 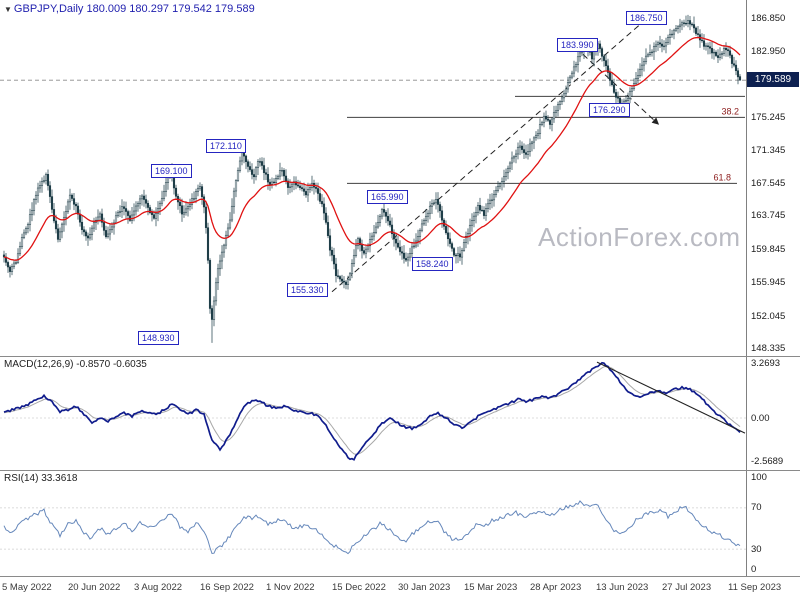 I want to click on axis-tick: 70, so click(x=756, y=508).